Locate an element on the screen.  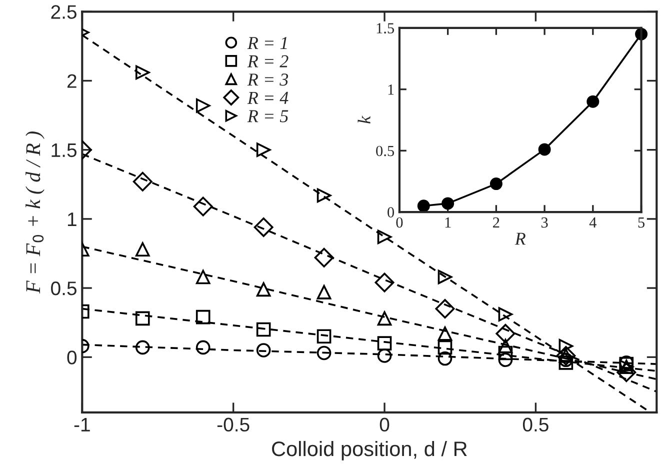
y-tick-label: 2.5 is located at coordinates (63, 12).